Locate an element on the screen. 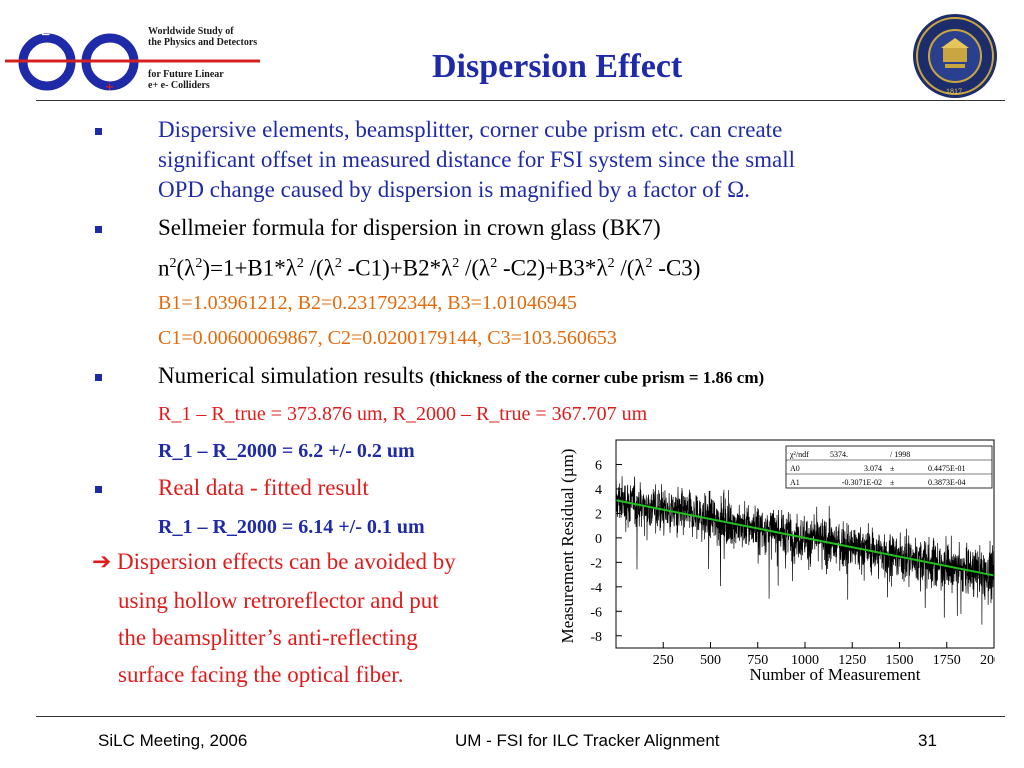 Image resolution: width=1024 pixels, height=768 pixels. footer-talk-title: UM - FSI for ILC Tracker Alignment is located at coordinates (587, 740).